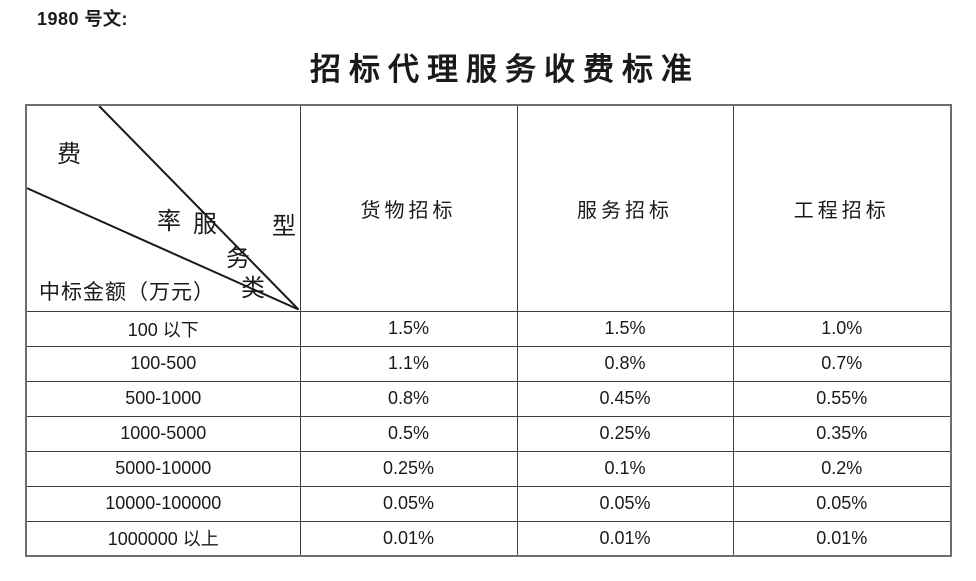  I want to click on table-row: 5000-10000 0.25% 0.1% 0.2%, so click(488, 468).